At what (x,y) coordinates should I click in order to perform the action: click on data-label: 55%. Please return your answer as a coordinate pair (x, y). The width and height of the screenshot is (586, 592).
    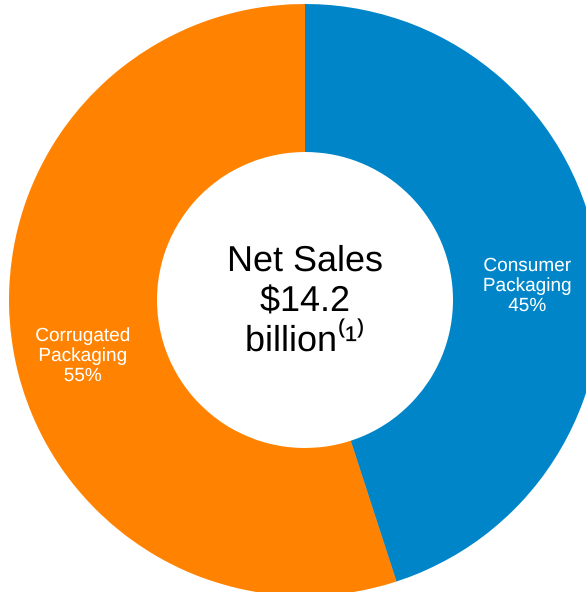
    Looking at the image, I should click on (83, 375).